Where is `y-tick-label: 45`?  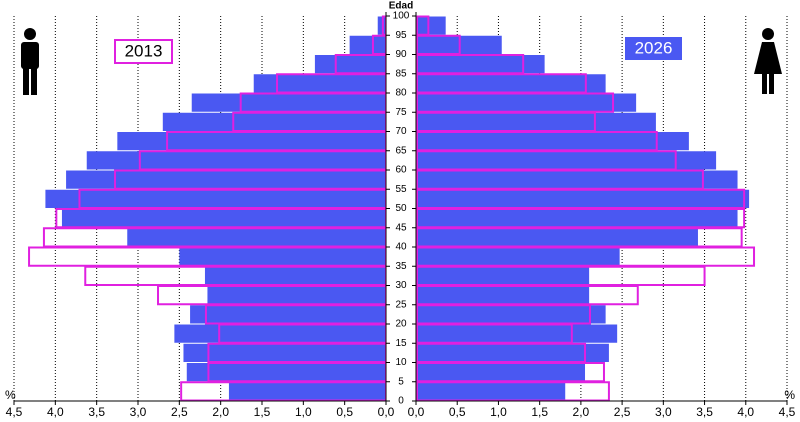 y-tick-label: 45 is located at coordinates (401, 227).